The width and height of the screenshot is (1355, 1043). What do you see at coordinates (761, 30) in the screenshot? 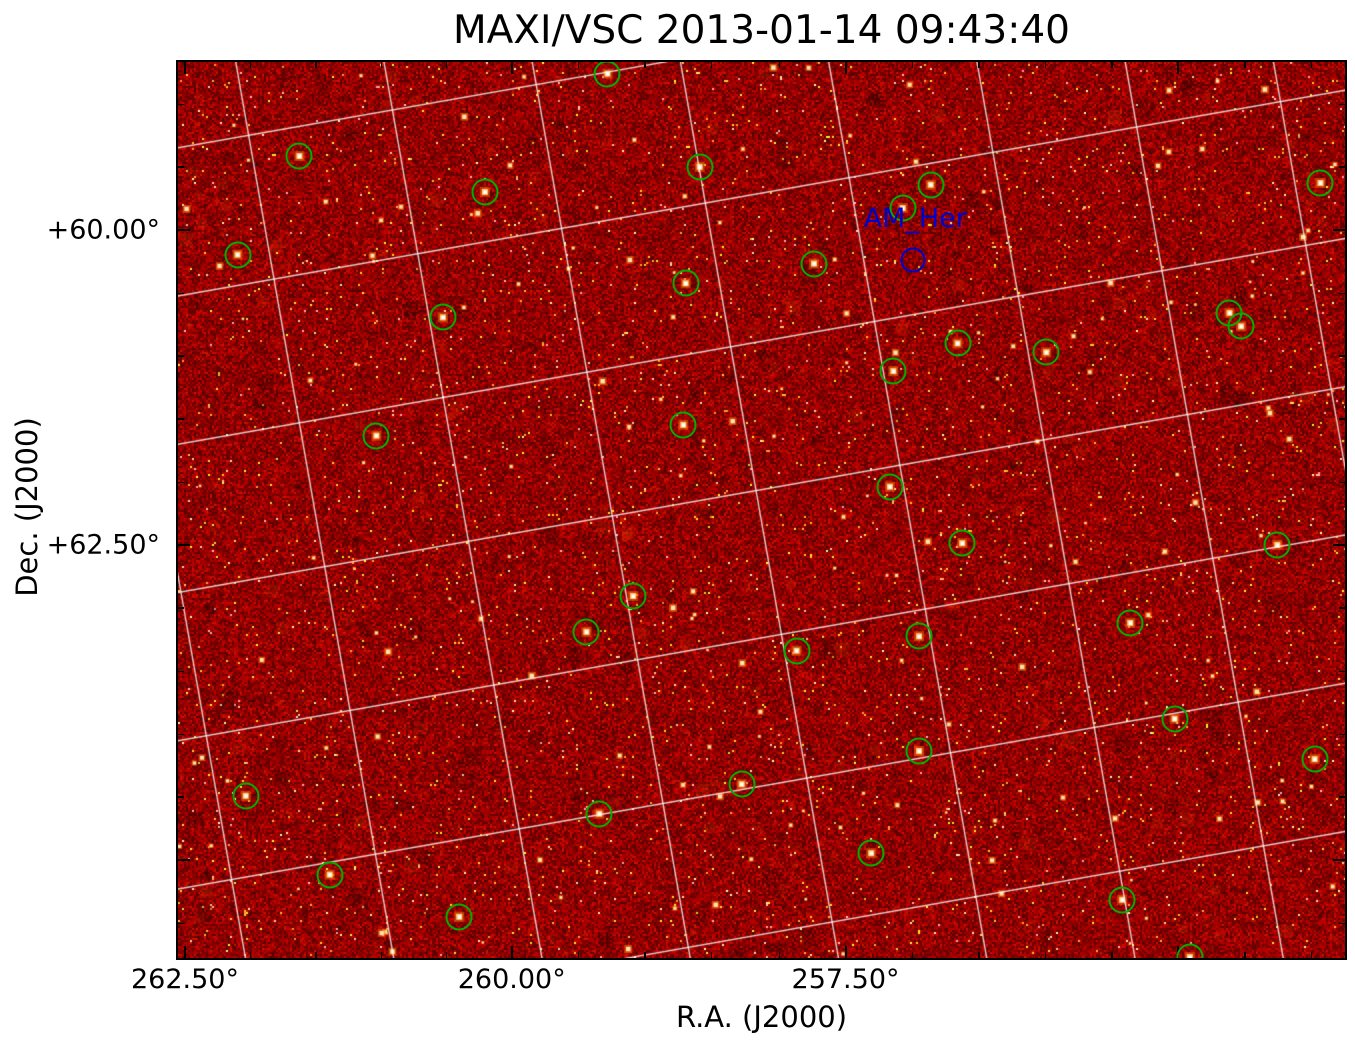
I see `figure-title: MAXI/VSC 2013-01-14 09:43:40` at bounding box center [761, 30].